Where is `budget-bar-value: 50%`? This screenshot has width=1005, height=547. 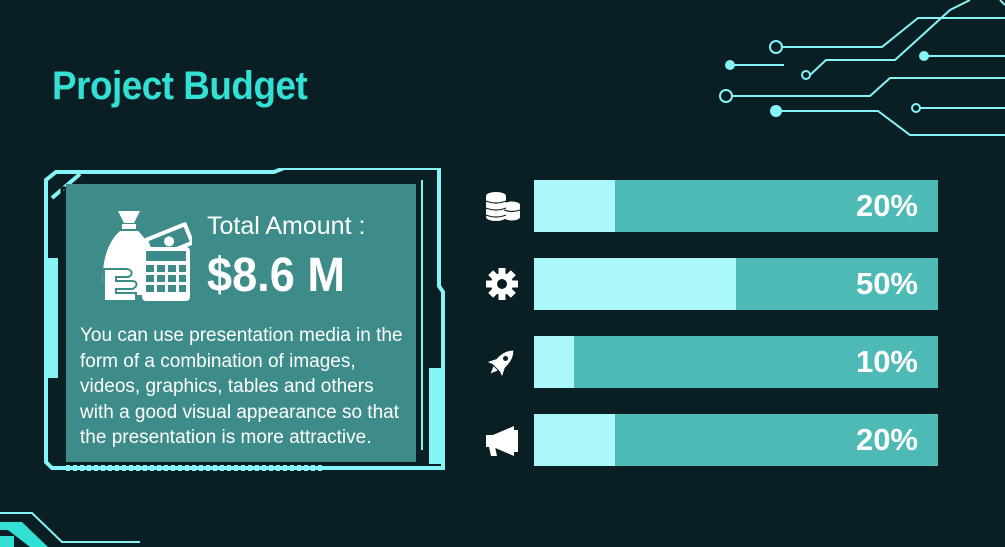 budget-bar-value: 50% is located at coordinates (886, 283).